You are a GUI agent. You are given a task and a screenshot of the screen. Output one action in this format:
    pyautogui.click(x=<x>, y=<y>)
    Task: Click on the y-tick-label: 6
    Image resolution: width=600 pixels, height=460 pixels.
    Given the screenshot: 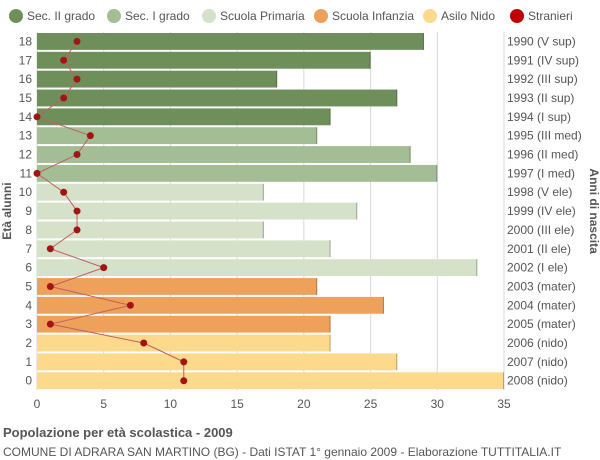 What is the action you would take?
    pyautogui.click(x=28, y=268)
    